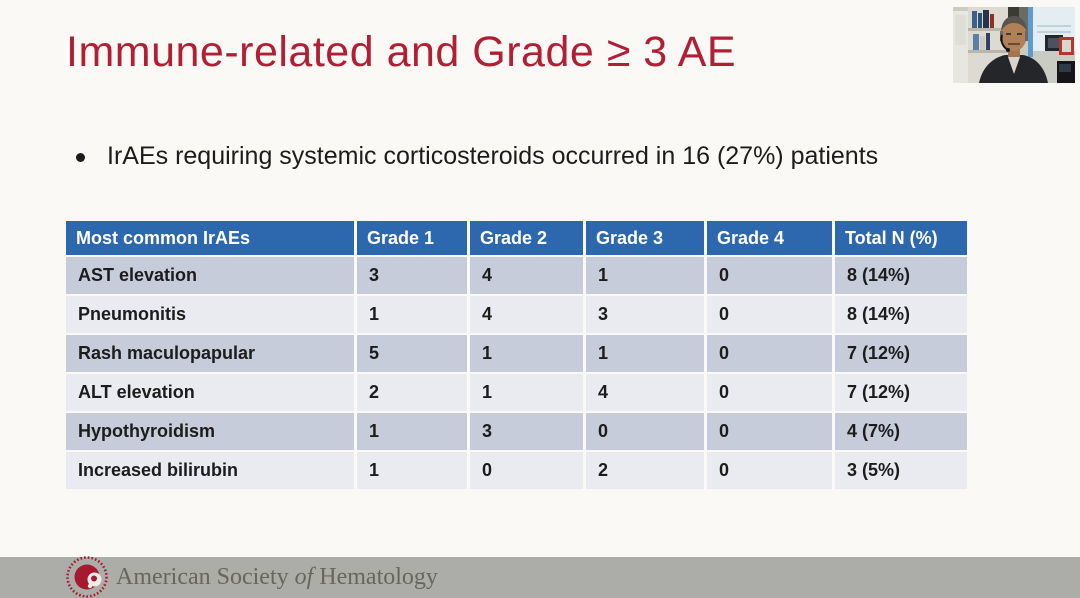  What do you see at coordinates (412, 238) in the screenshot?
I see `column-header: Grade 1` at bounding box center [412, 238].